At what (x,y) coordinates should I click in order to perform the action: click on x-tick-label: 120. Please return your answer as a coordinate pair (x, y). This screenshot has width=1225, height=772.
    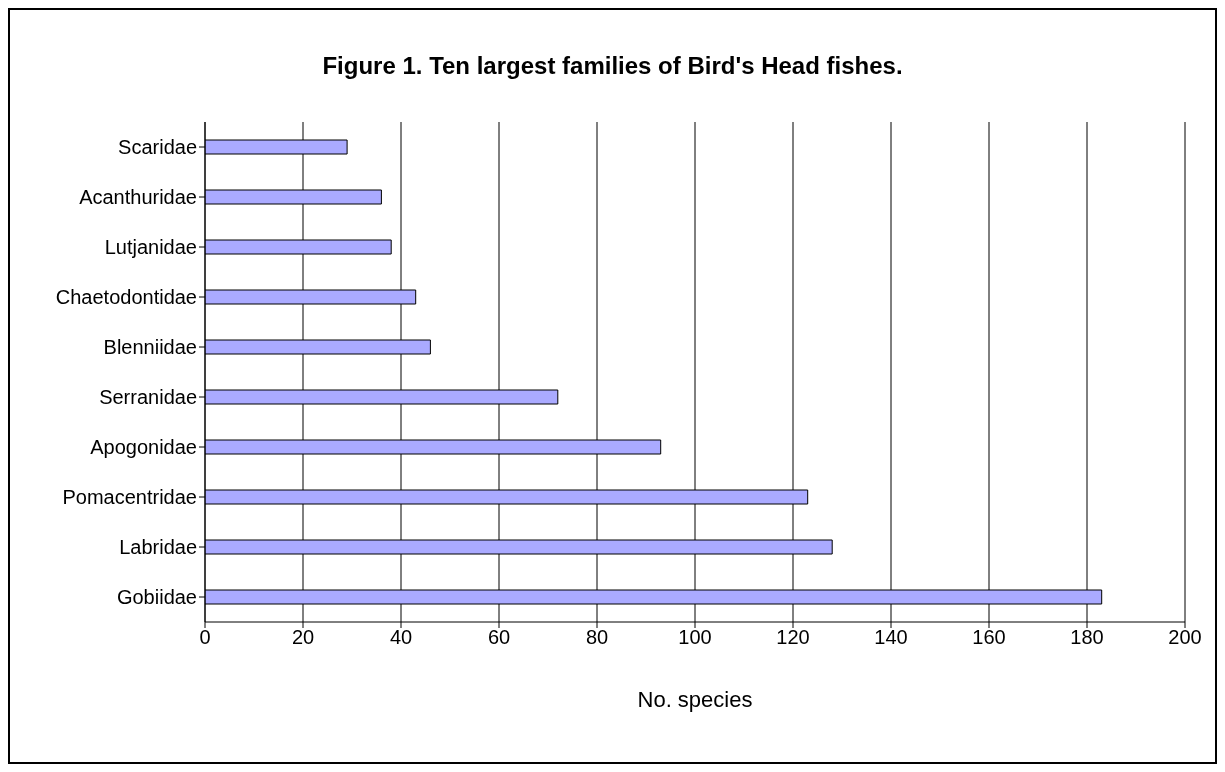
    Looking at the image, I should click on (793, 637).